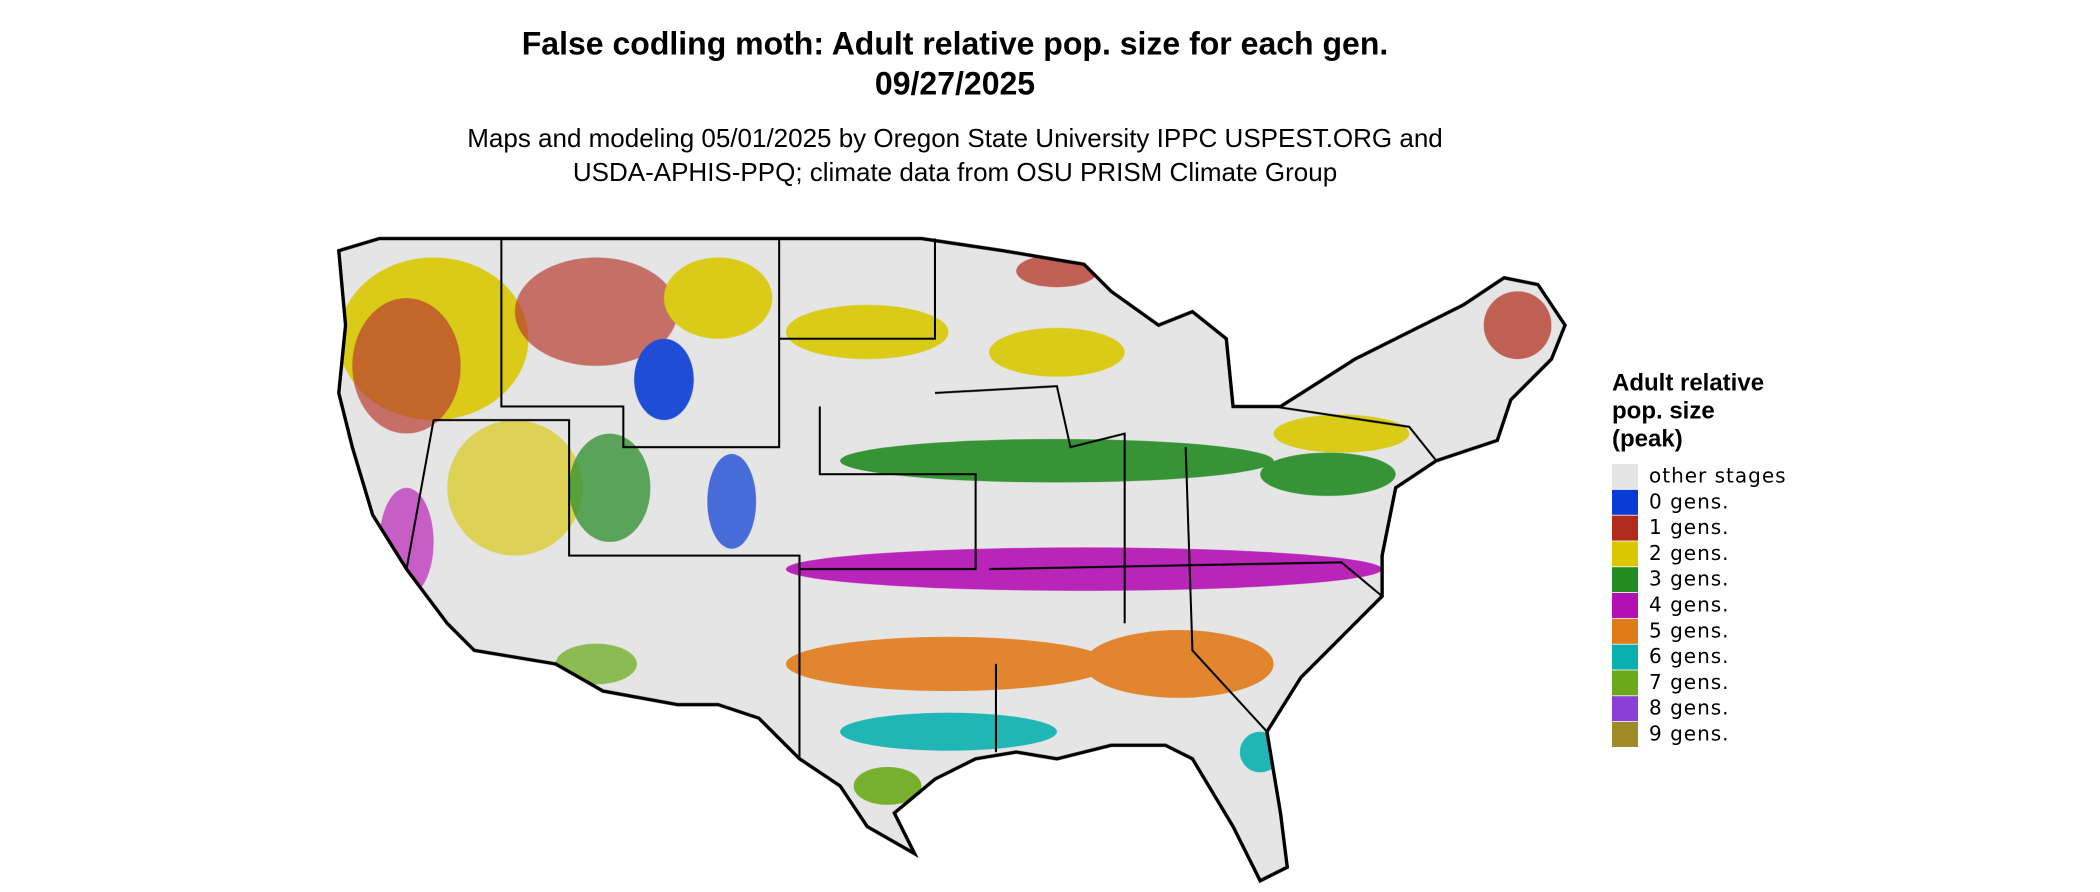  Describe the element at coordinates (1689, 605) in the screenshot. I see `legend-label: 4 gens.` at that location.